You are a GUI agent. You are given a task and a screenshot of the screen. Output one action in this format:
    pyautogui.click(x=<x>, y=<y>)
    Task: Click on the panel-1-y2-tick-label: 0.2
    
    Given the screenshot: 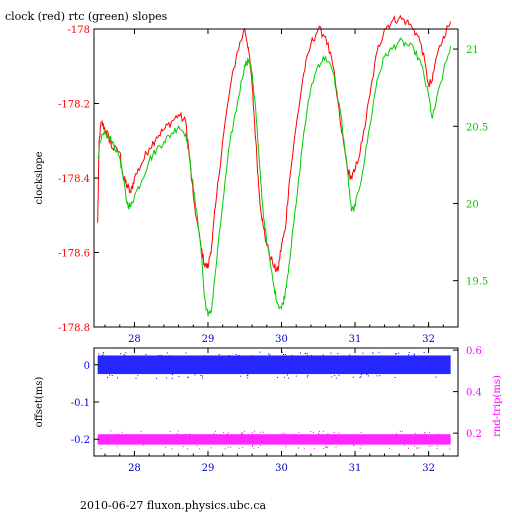 What is the action you would take?
    pyautogui.click(x=474, y=434)
    